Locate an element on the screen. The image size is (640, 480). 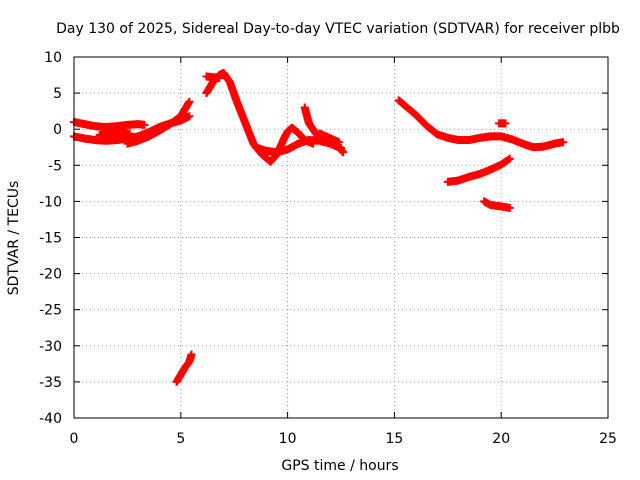
x-tick-label: 10 is located at coordinates (288, 439).